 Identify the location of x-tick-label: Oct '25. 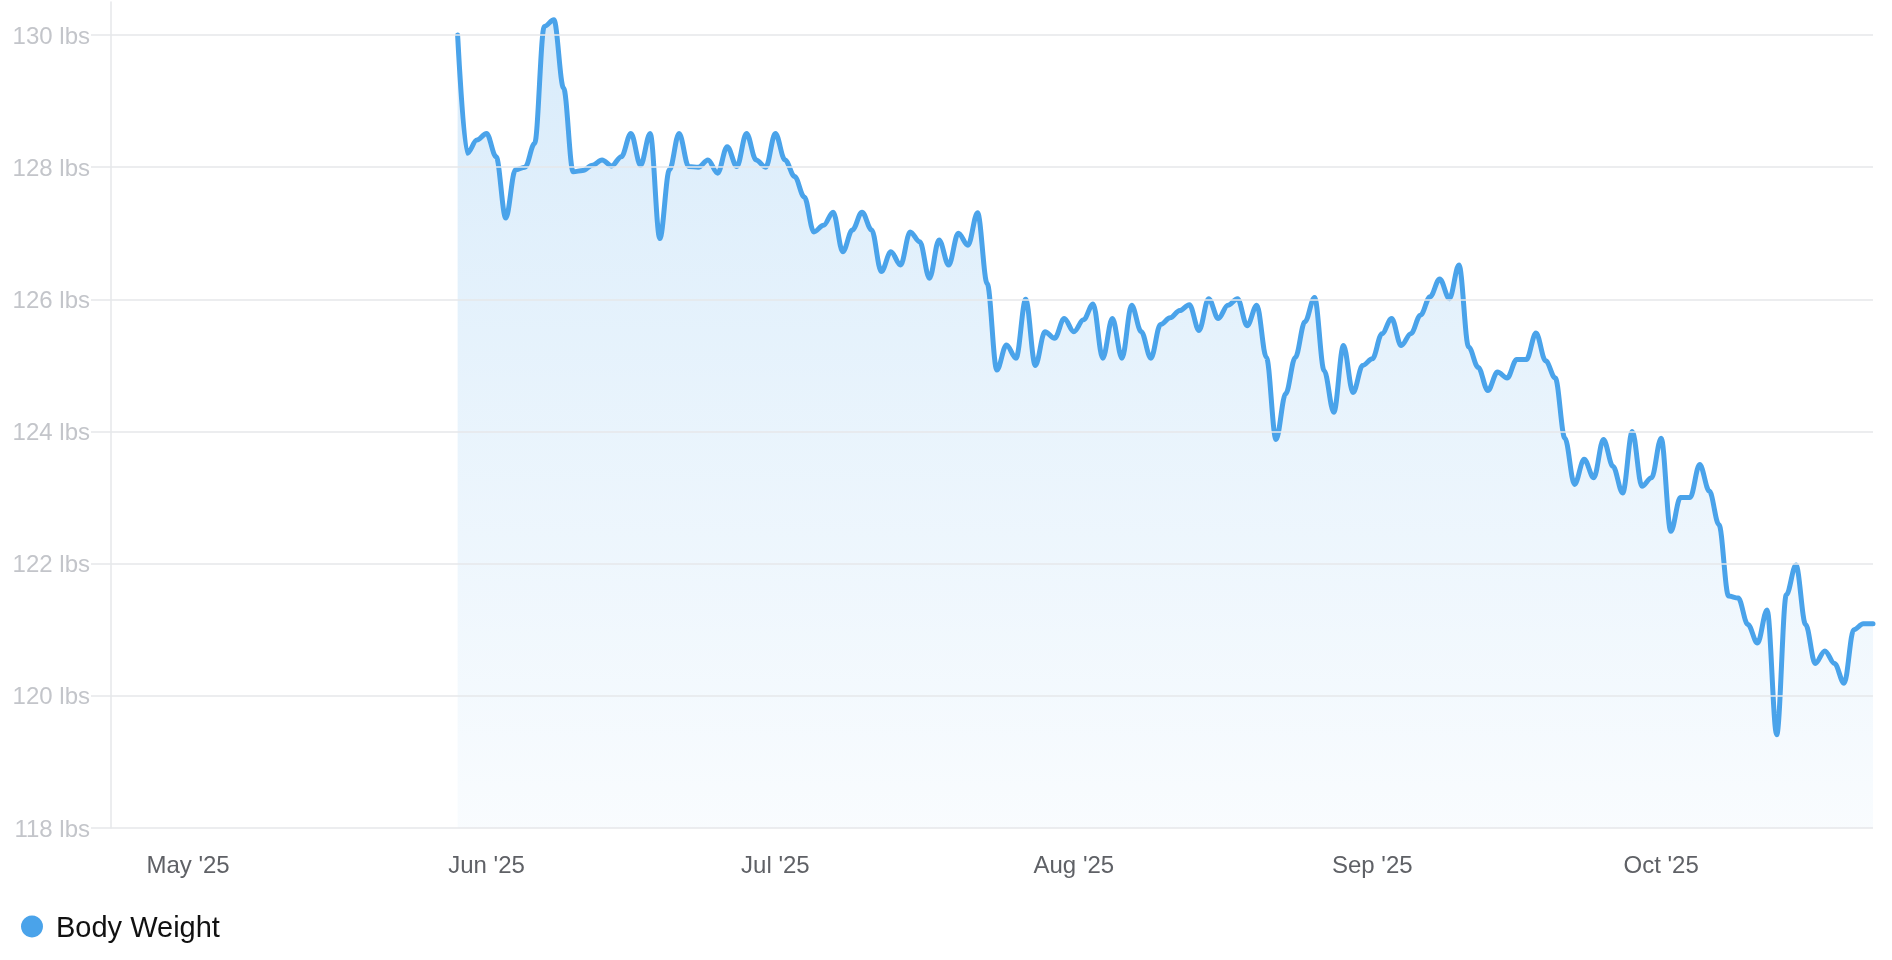
(1661, 864).